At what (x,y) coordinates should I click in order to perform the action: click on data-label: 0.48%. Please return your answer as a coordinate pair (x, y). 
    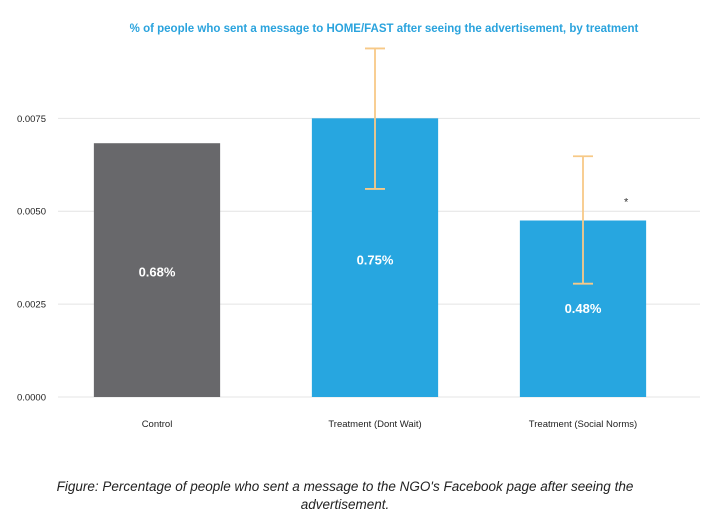
    Looking at the image, I should click on (583, 308).